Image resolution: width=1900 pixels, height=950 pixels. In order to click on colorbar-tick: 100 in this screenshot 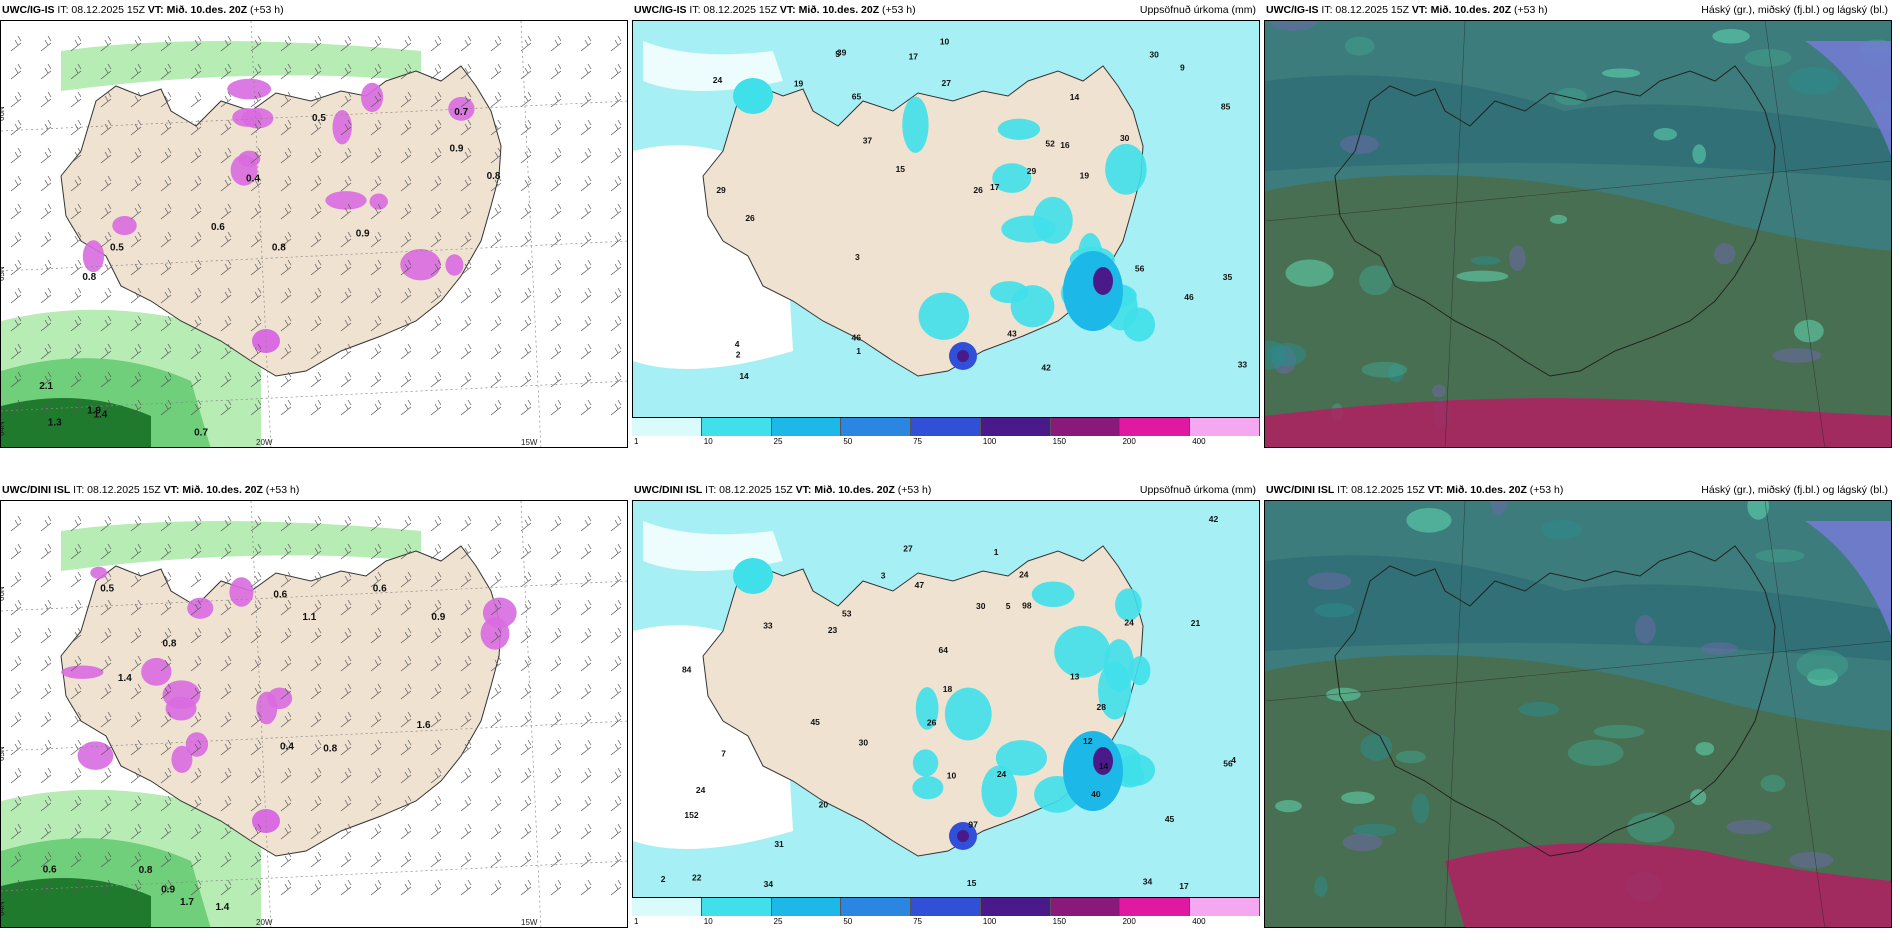, I will do `click(989, 921)`.